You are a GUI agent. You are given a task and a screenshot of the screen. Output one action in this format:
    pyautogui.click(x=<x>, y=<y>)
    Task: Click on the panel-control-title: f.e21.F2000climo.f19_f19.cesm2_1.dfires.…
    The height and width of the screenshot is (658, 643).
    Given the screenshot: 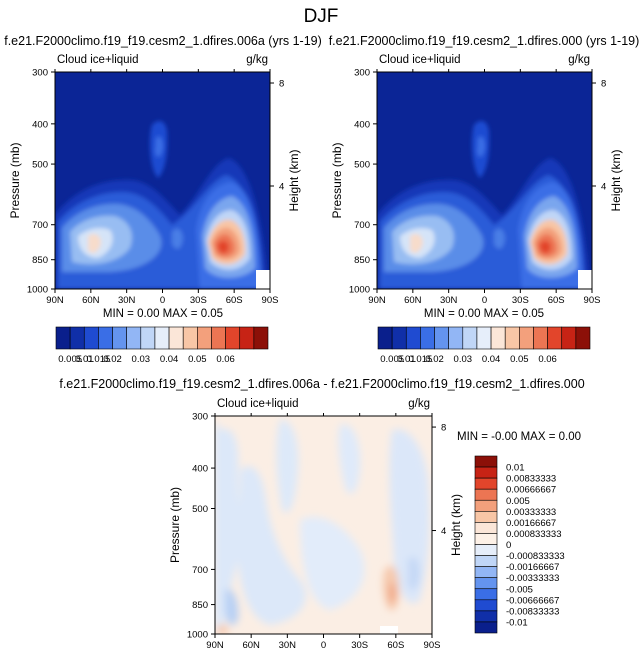 What is the action you would take?
    pyautogui.click(x=484, y=41)
    